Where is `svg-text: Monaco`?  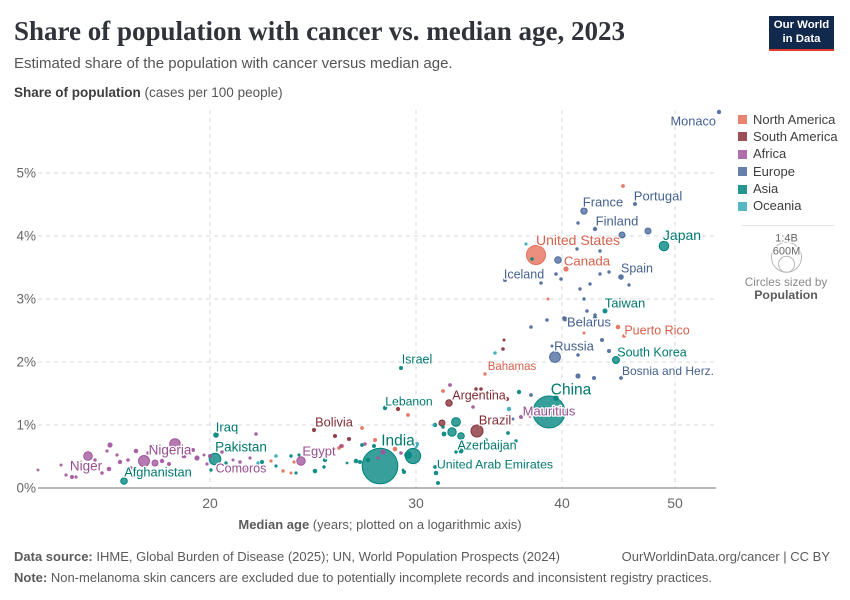
svg-text: Monaco is located at coordinates (693, 121).